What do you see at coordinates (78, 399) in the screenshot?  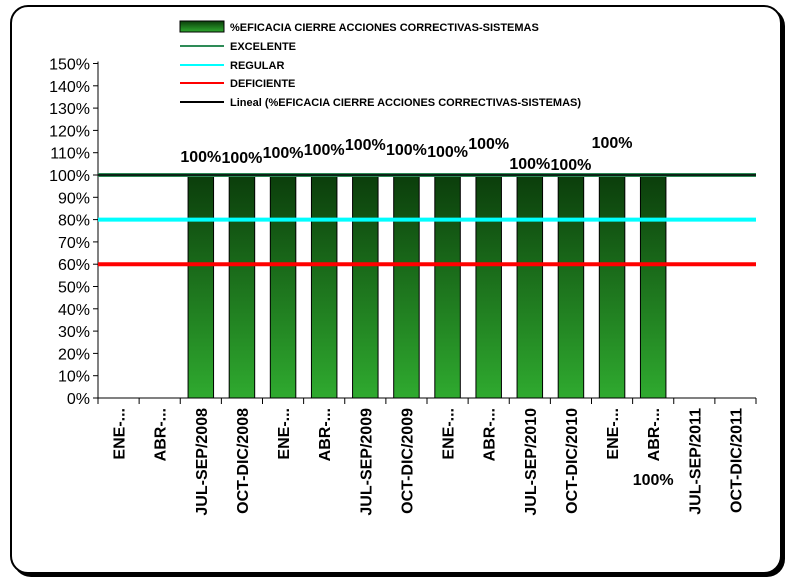 I see `y-tick-label: 0%` at bounding box center [78, 399].